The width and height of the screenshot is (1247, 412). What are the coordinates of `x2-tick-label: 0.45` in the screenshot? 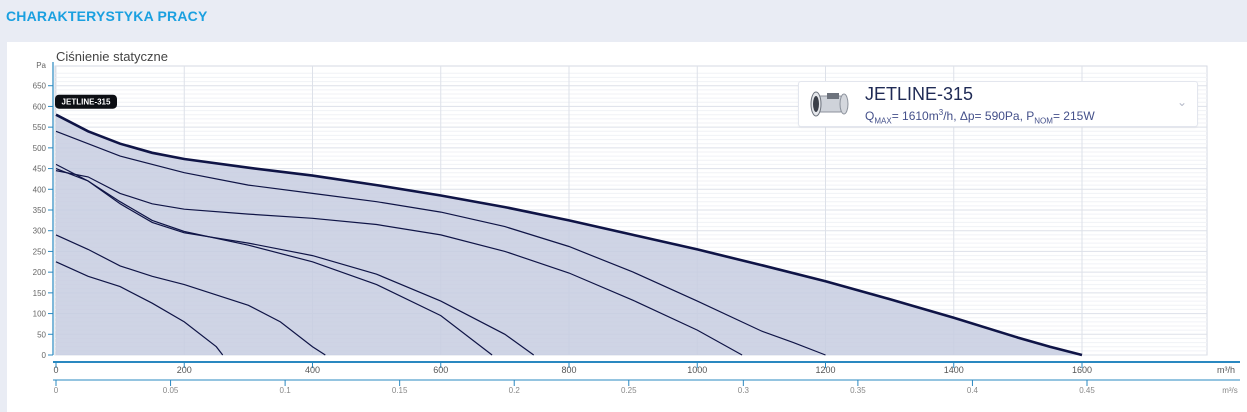 It's located at (1087, 390).